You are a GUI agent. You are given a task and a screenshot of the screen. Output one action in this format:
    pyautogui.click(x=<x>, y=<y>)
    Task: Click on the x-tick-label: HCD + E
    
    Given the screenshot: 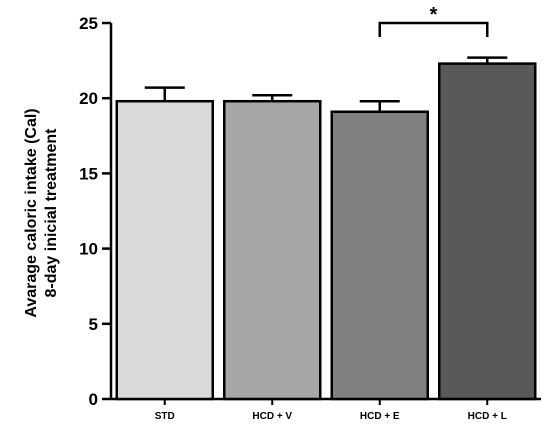 What is the action you would take?
    pyautogui.click(x=380, y=416)
    